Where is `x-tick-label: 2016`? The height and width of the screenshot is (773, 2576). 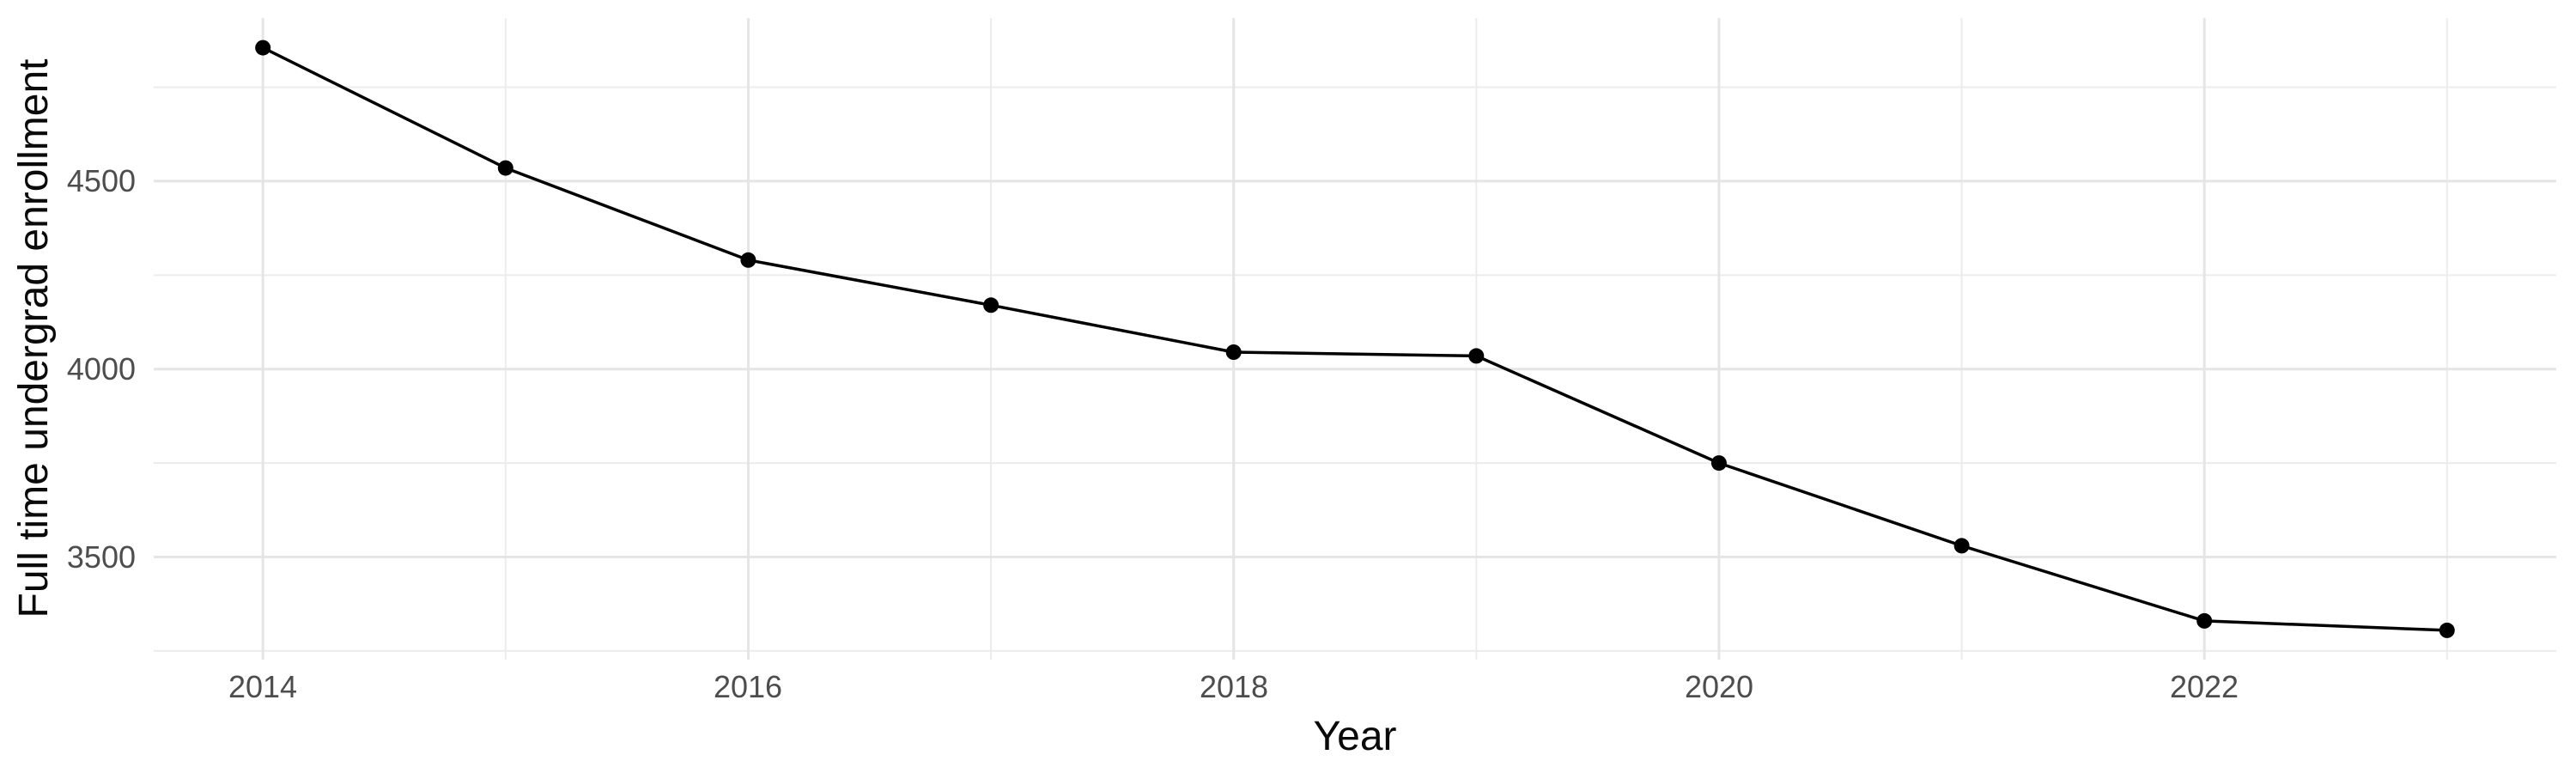
x-tick-label: 2016 is located at coordinates (748, 686).